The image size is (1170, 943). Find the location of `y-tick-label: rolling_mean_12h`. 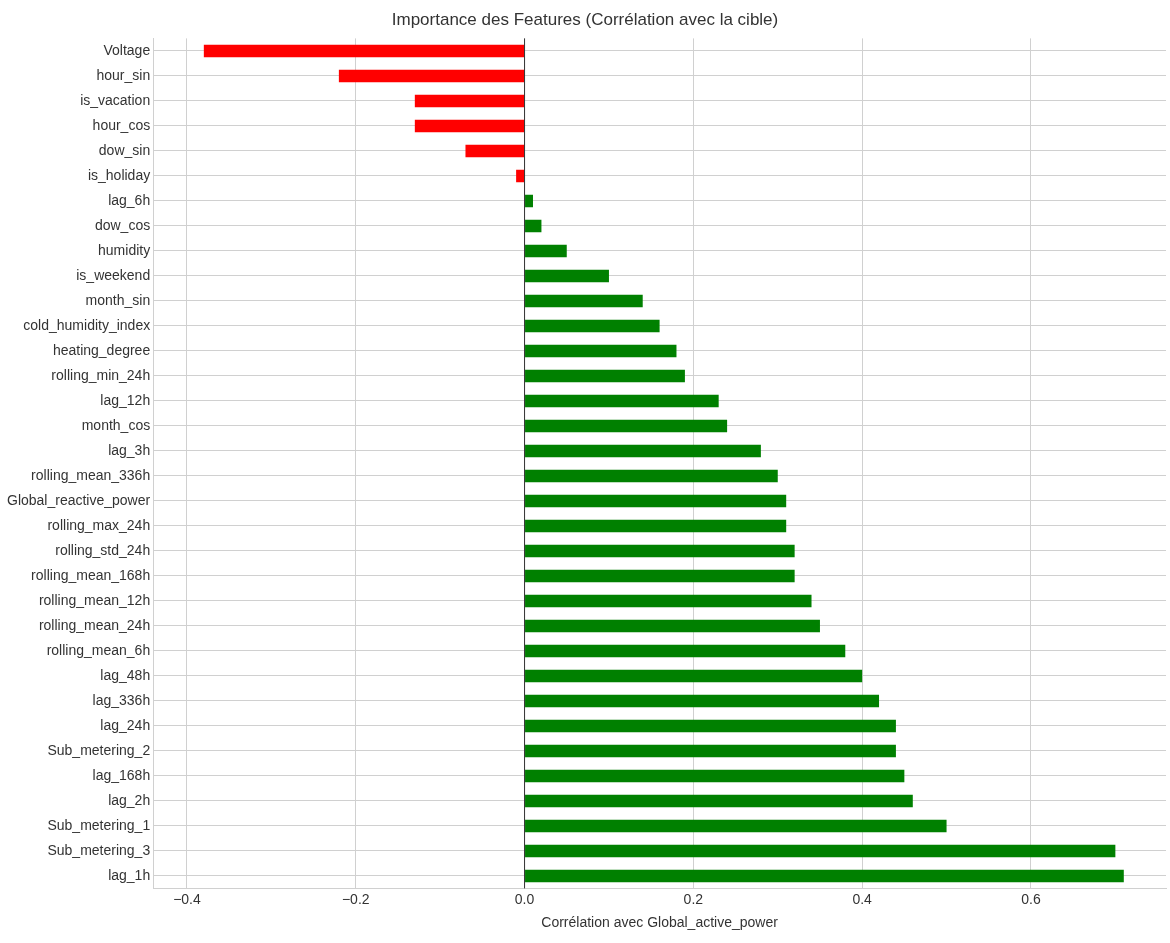

y-tick-label: rolling_mean_12h is located at coordinates (94, 599).